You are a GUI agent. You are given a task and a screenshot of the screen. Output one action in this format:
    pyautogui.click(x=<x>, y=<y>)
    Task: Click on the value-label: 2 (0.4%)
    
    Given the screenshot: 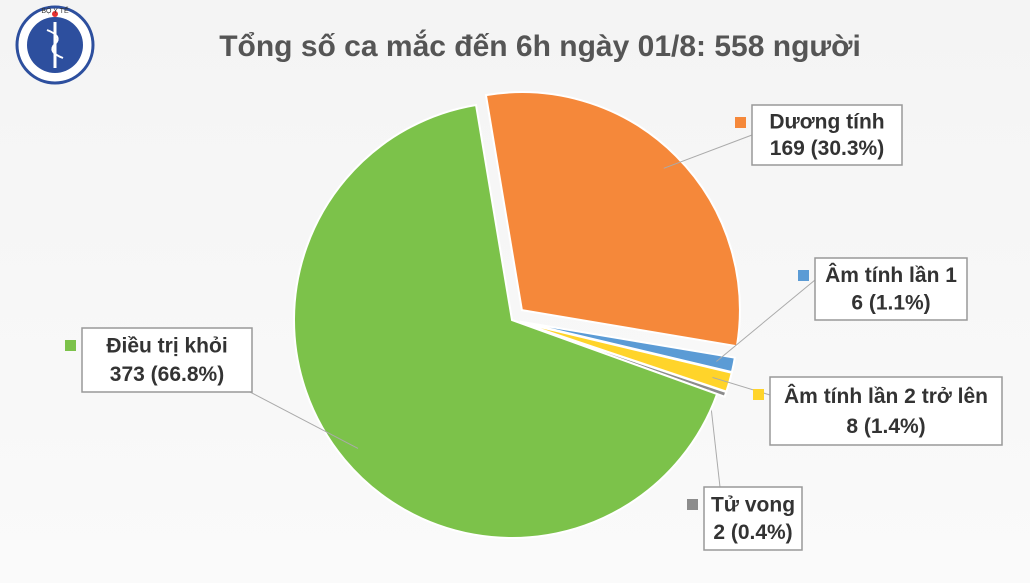 What is the action you would take?
    pyautogui.click(x=752, y=532)
    